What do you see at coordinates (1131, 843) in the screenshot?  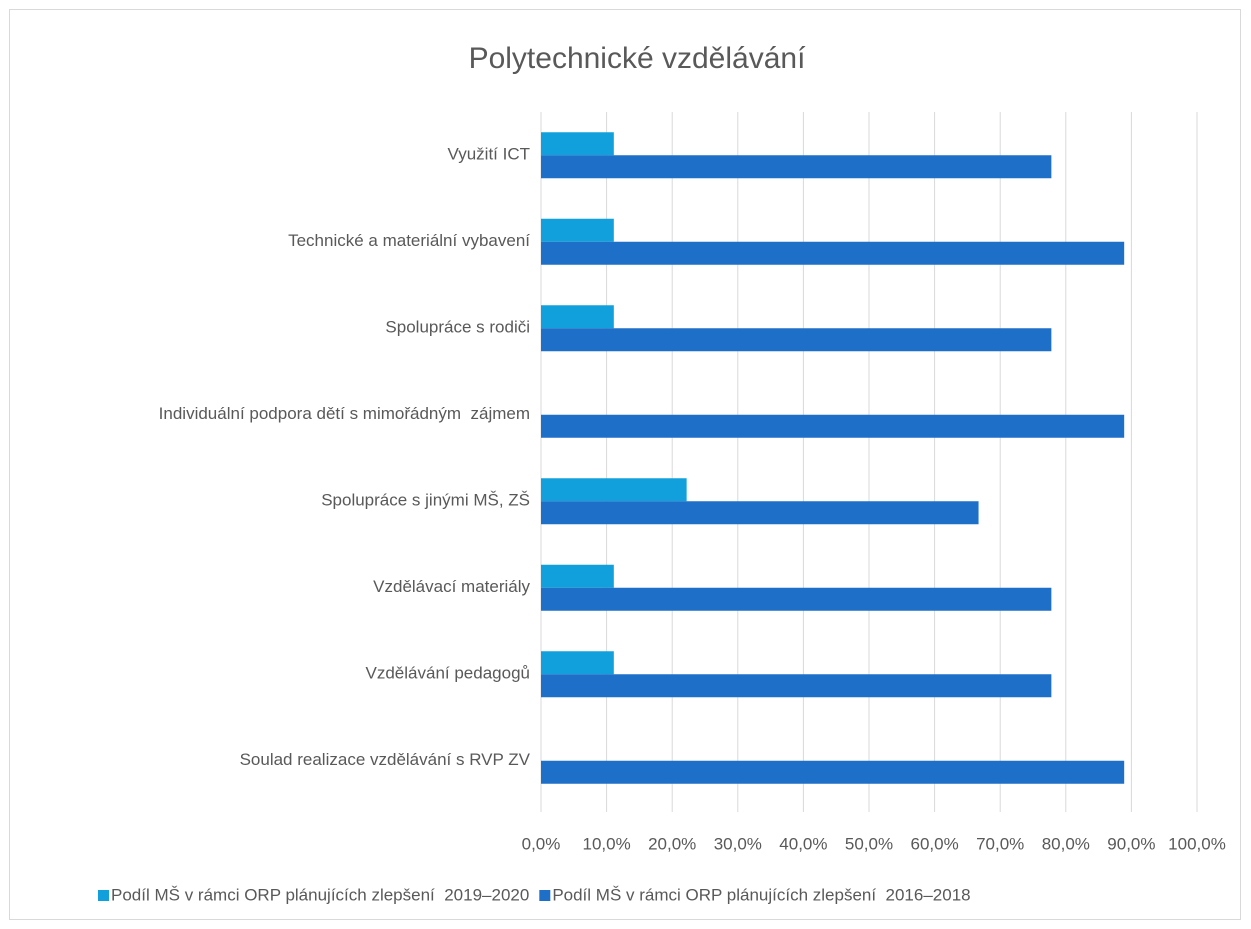 I see `x-tick-label: 90,0%` at bounding box center [1131, 843].